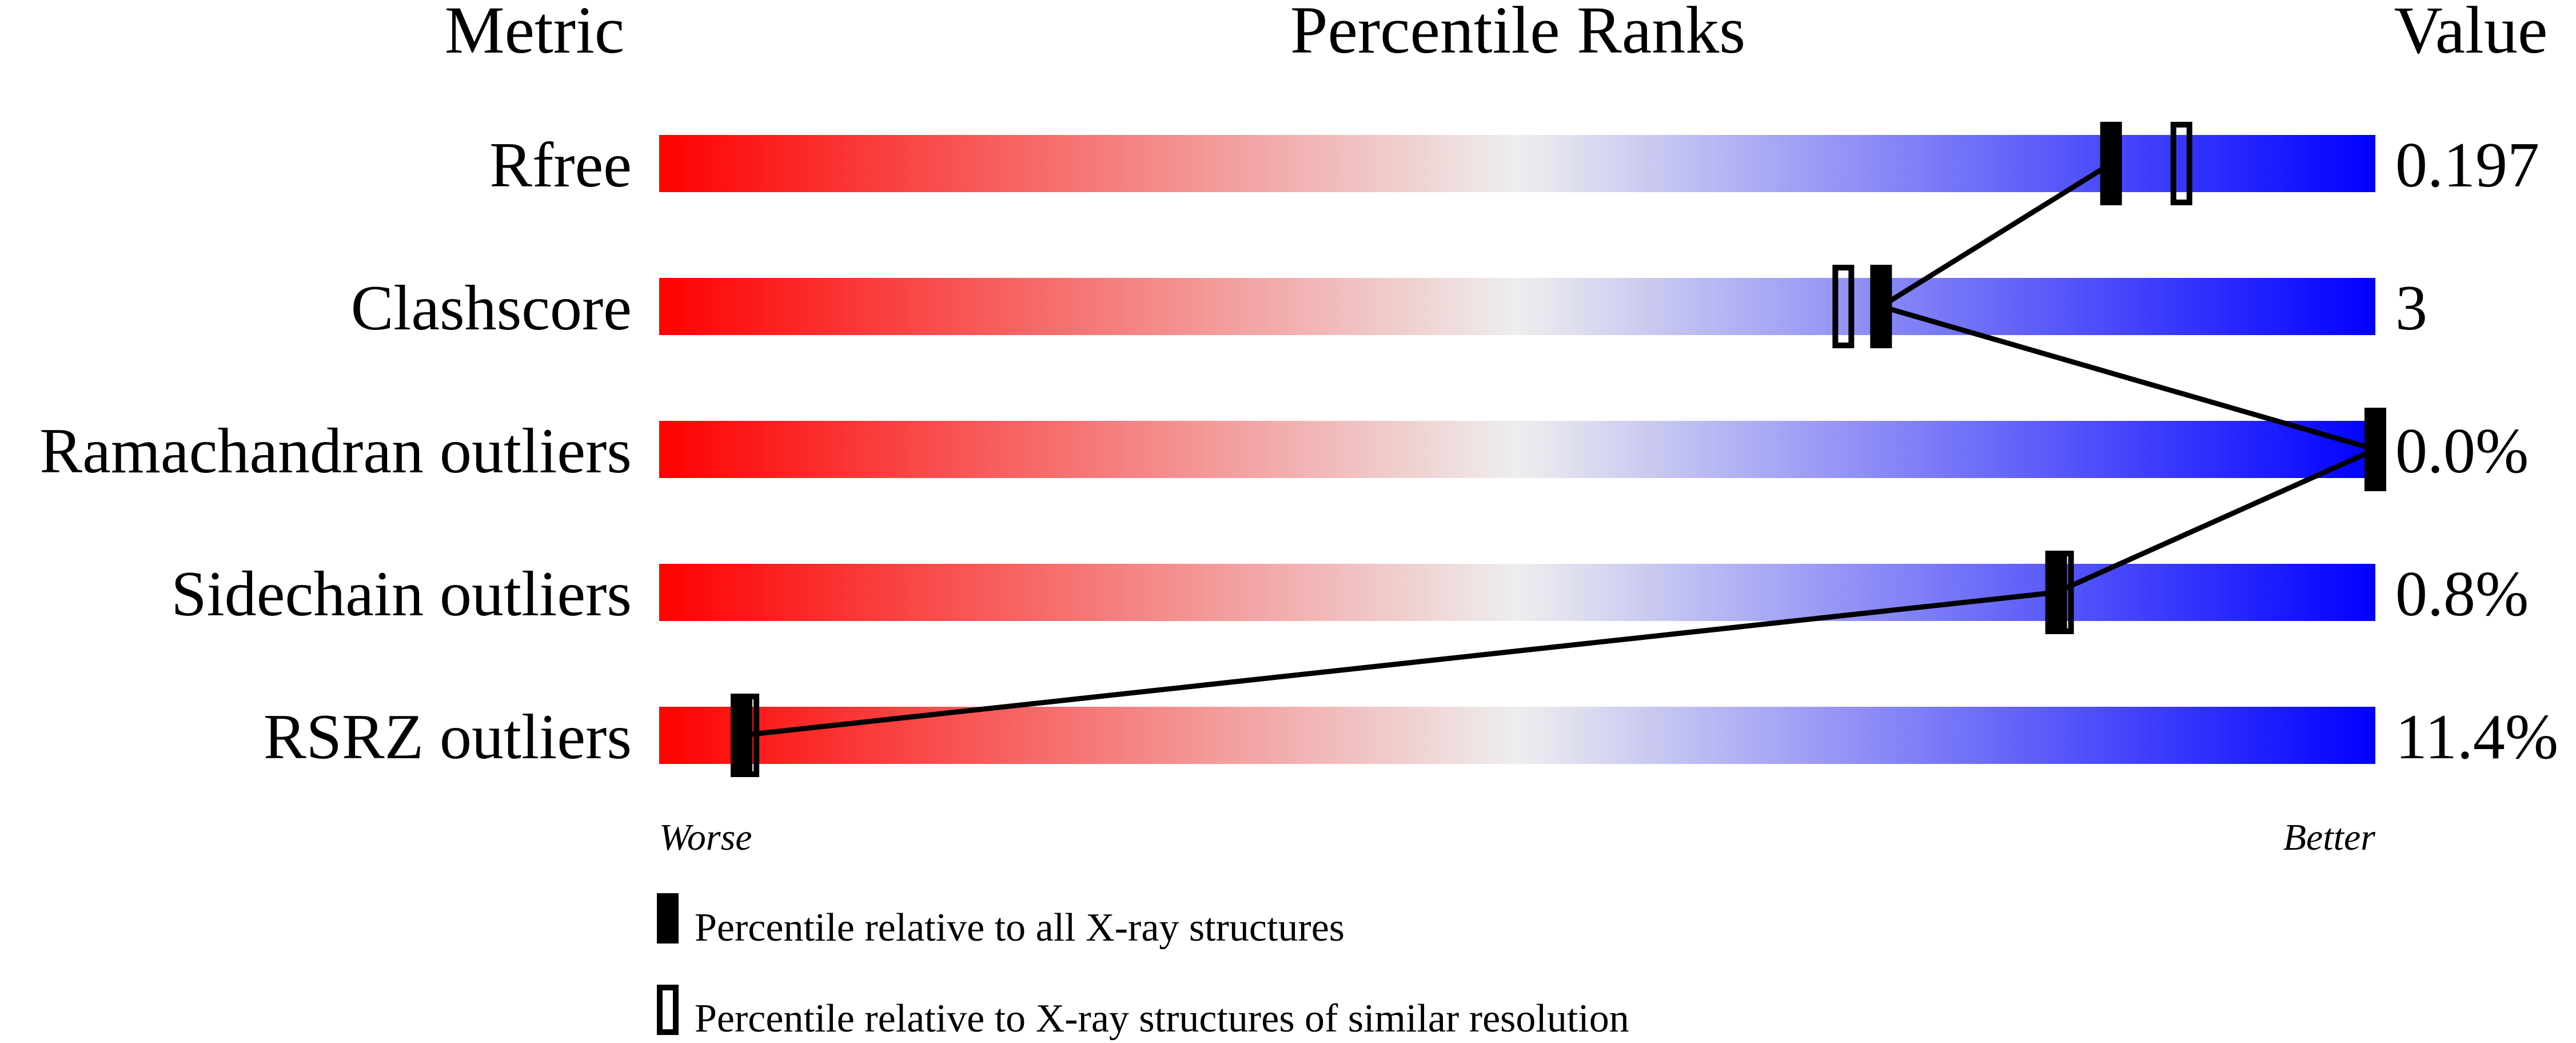 The width and height of the screenshot is (2576, 1043). What do you see at coordinates (448, 738) in the screenshot?
I see `metric-label: RSRZ outliers` at bounding box center [448, 738].